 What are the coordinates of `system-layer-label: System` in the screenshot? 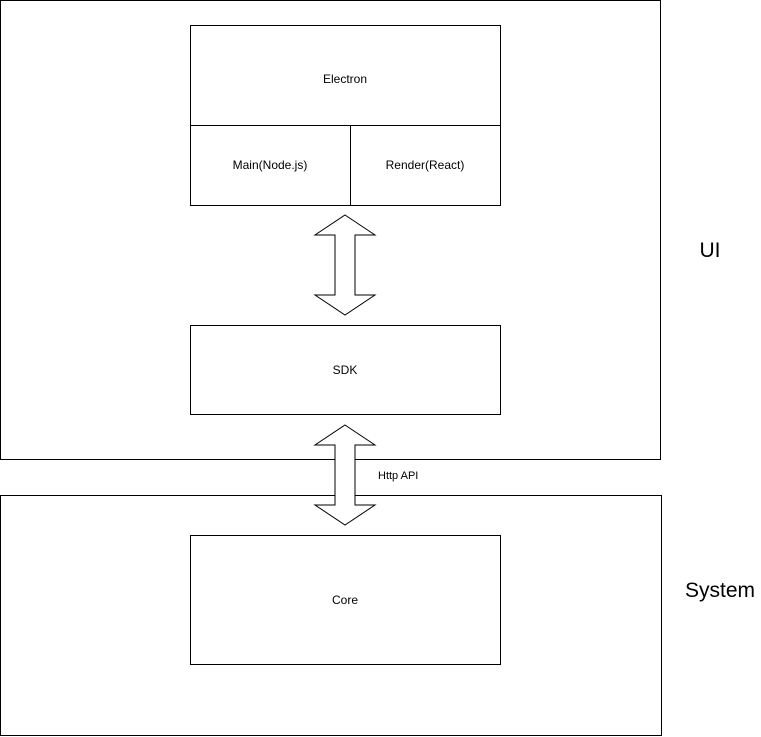 It's located at (720, 590).